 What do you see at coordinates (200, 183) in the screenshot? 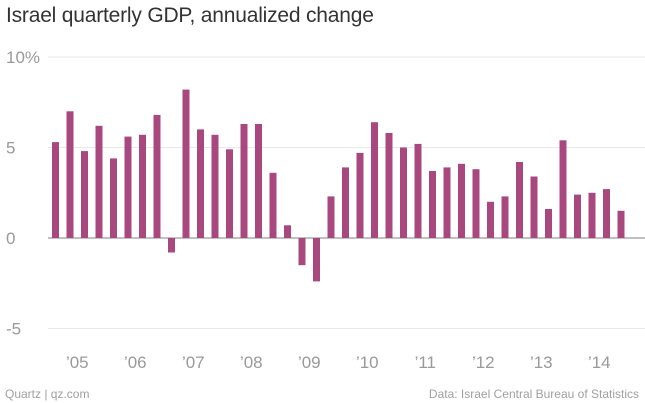
I see `bar-2007-q3` at bounding box center [200, 183].